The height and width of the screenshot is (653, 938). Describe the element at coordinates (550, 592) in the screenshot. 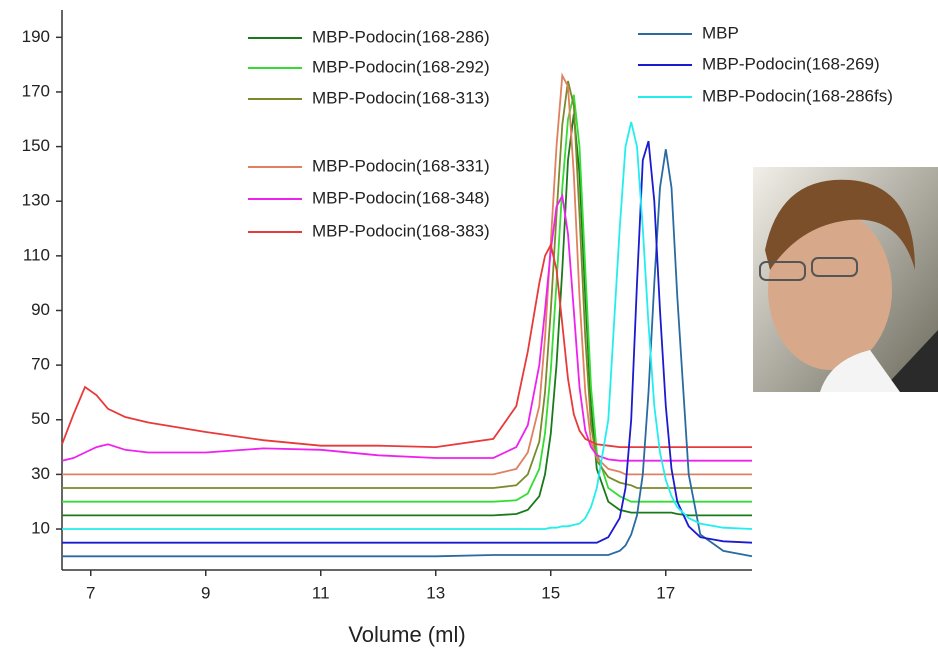

I see `x-tick-label: 15` at that location.